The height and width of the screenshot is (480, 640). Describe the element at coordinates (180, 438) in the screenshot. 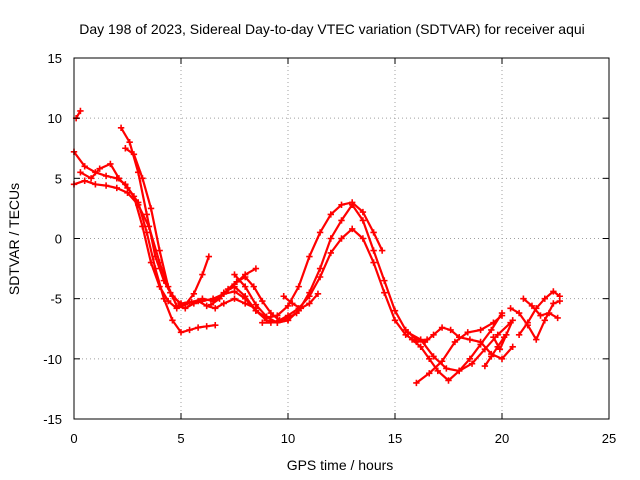

I see `x-tick-label: 5` at that location.